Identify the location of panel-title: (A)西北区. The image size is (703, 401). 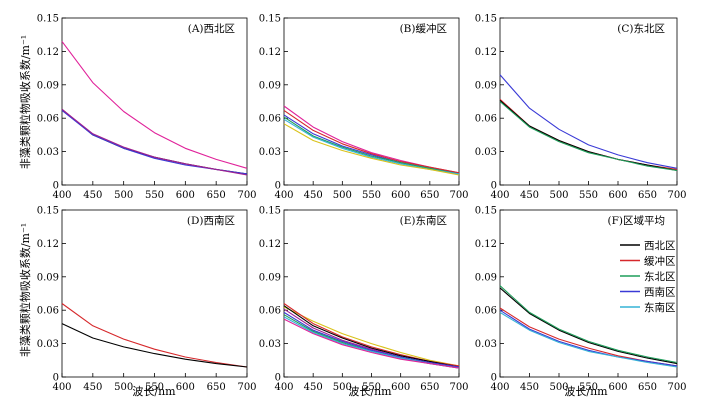
(211, 29).